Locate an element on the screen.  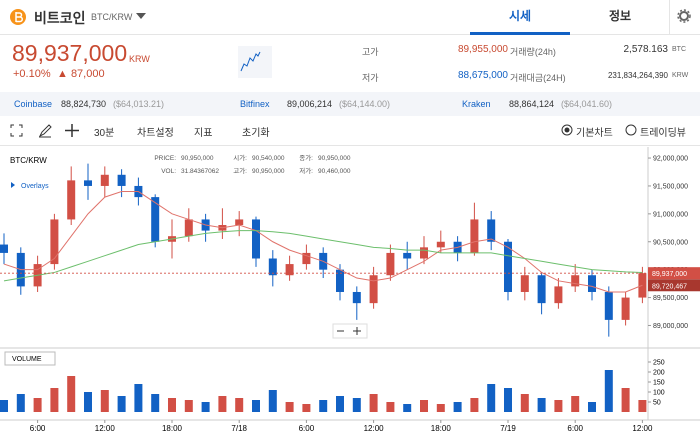
info-label: 고가: is located at coordinates (240, 170).